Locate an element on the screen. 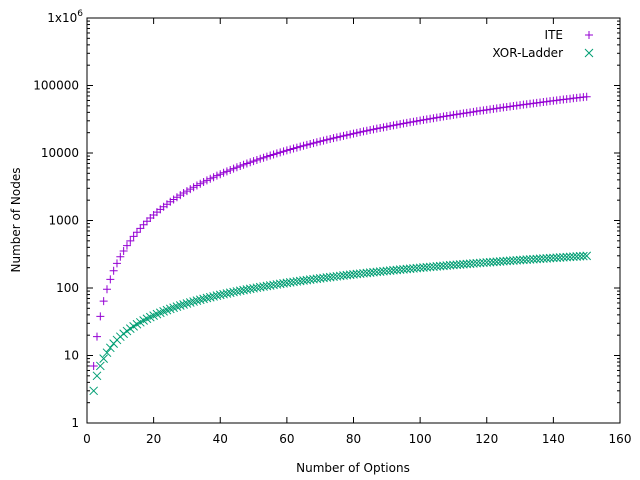  x-tick-label: 20 is located at coordinates (153, 439).